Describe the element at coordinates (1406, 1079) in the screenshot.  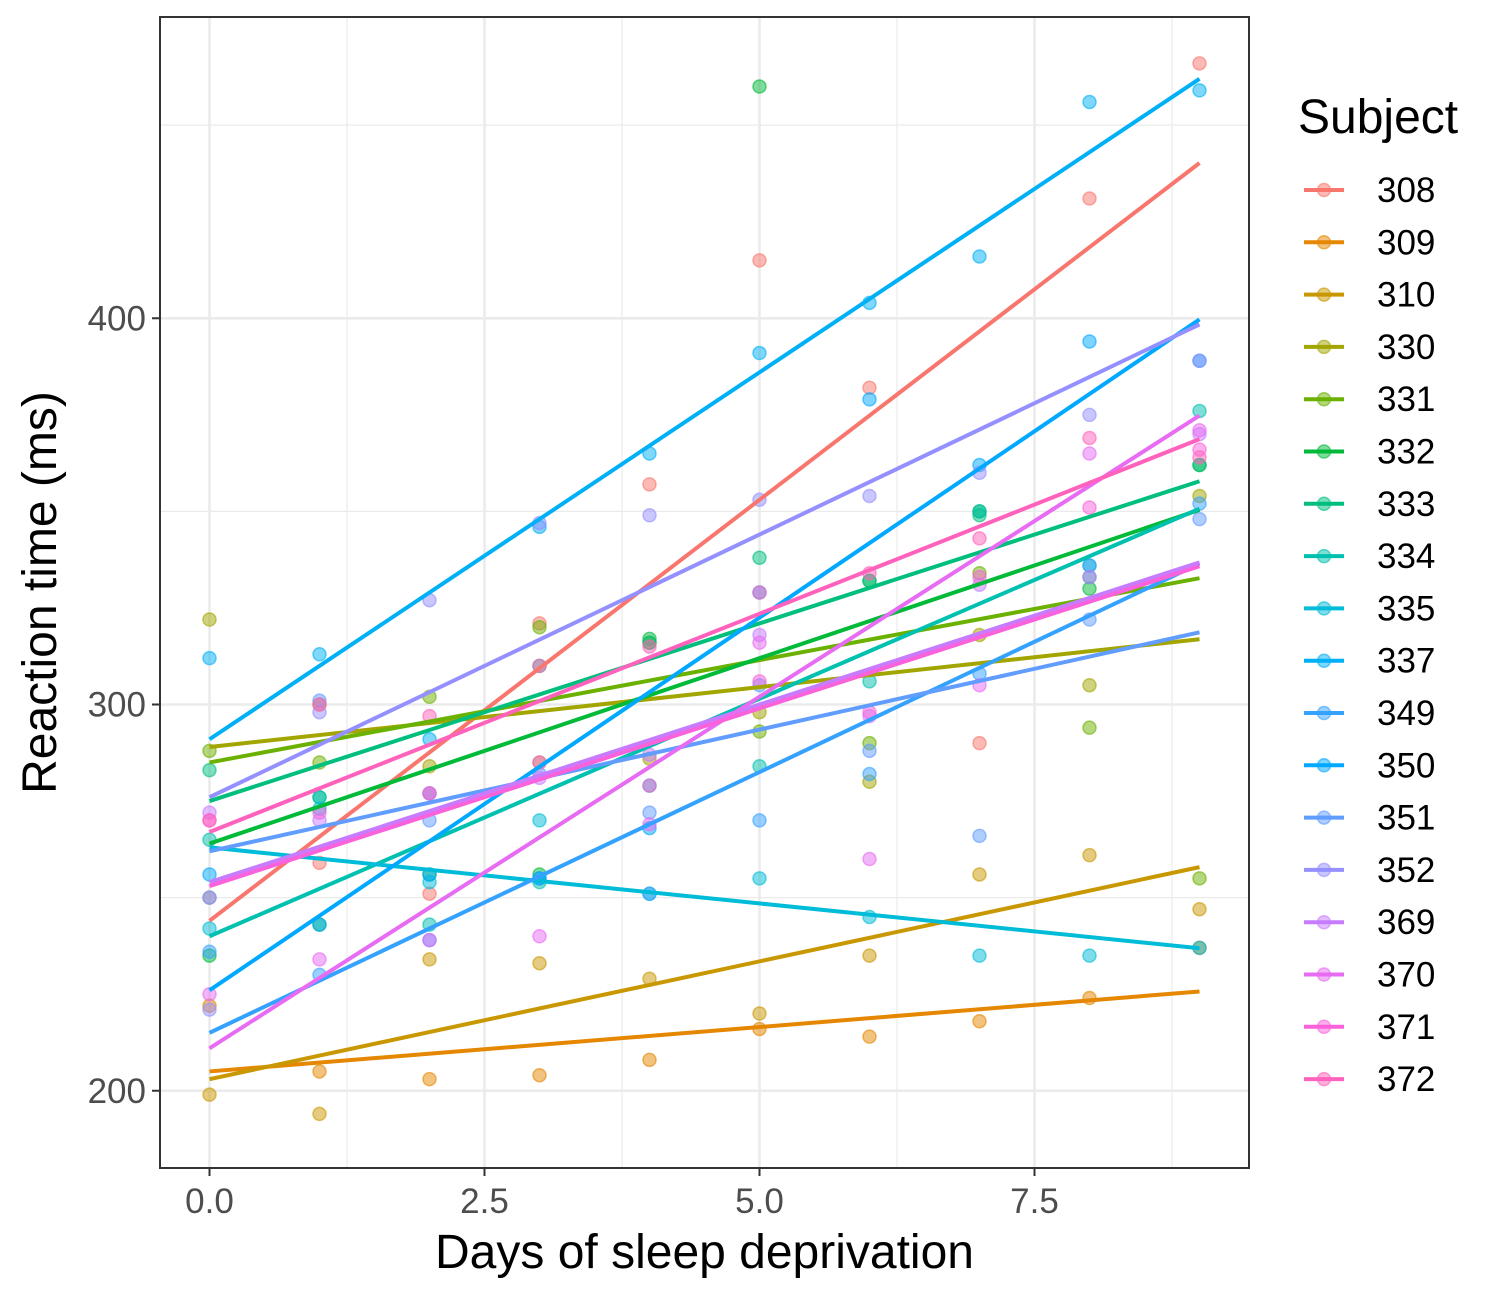
I see `legend-label: 372` at that location.